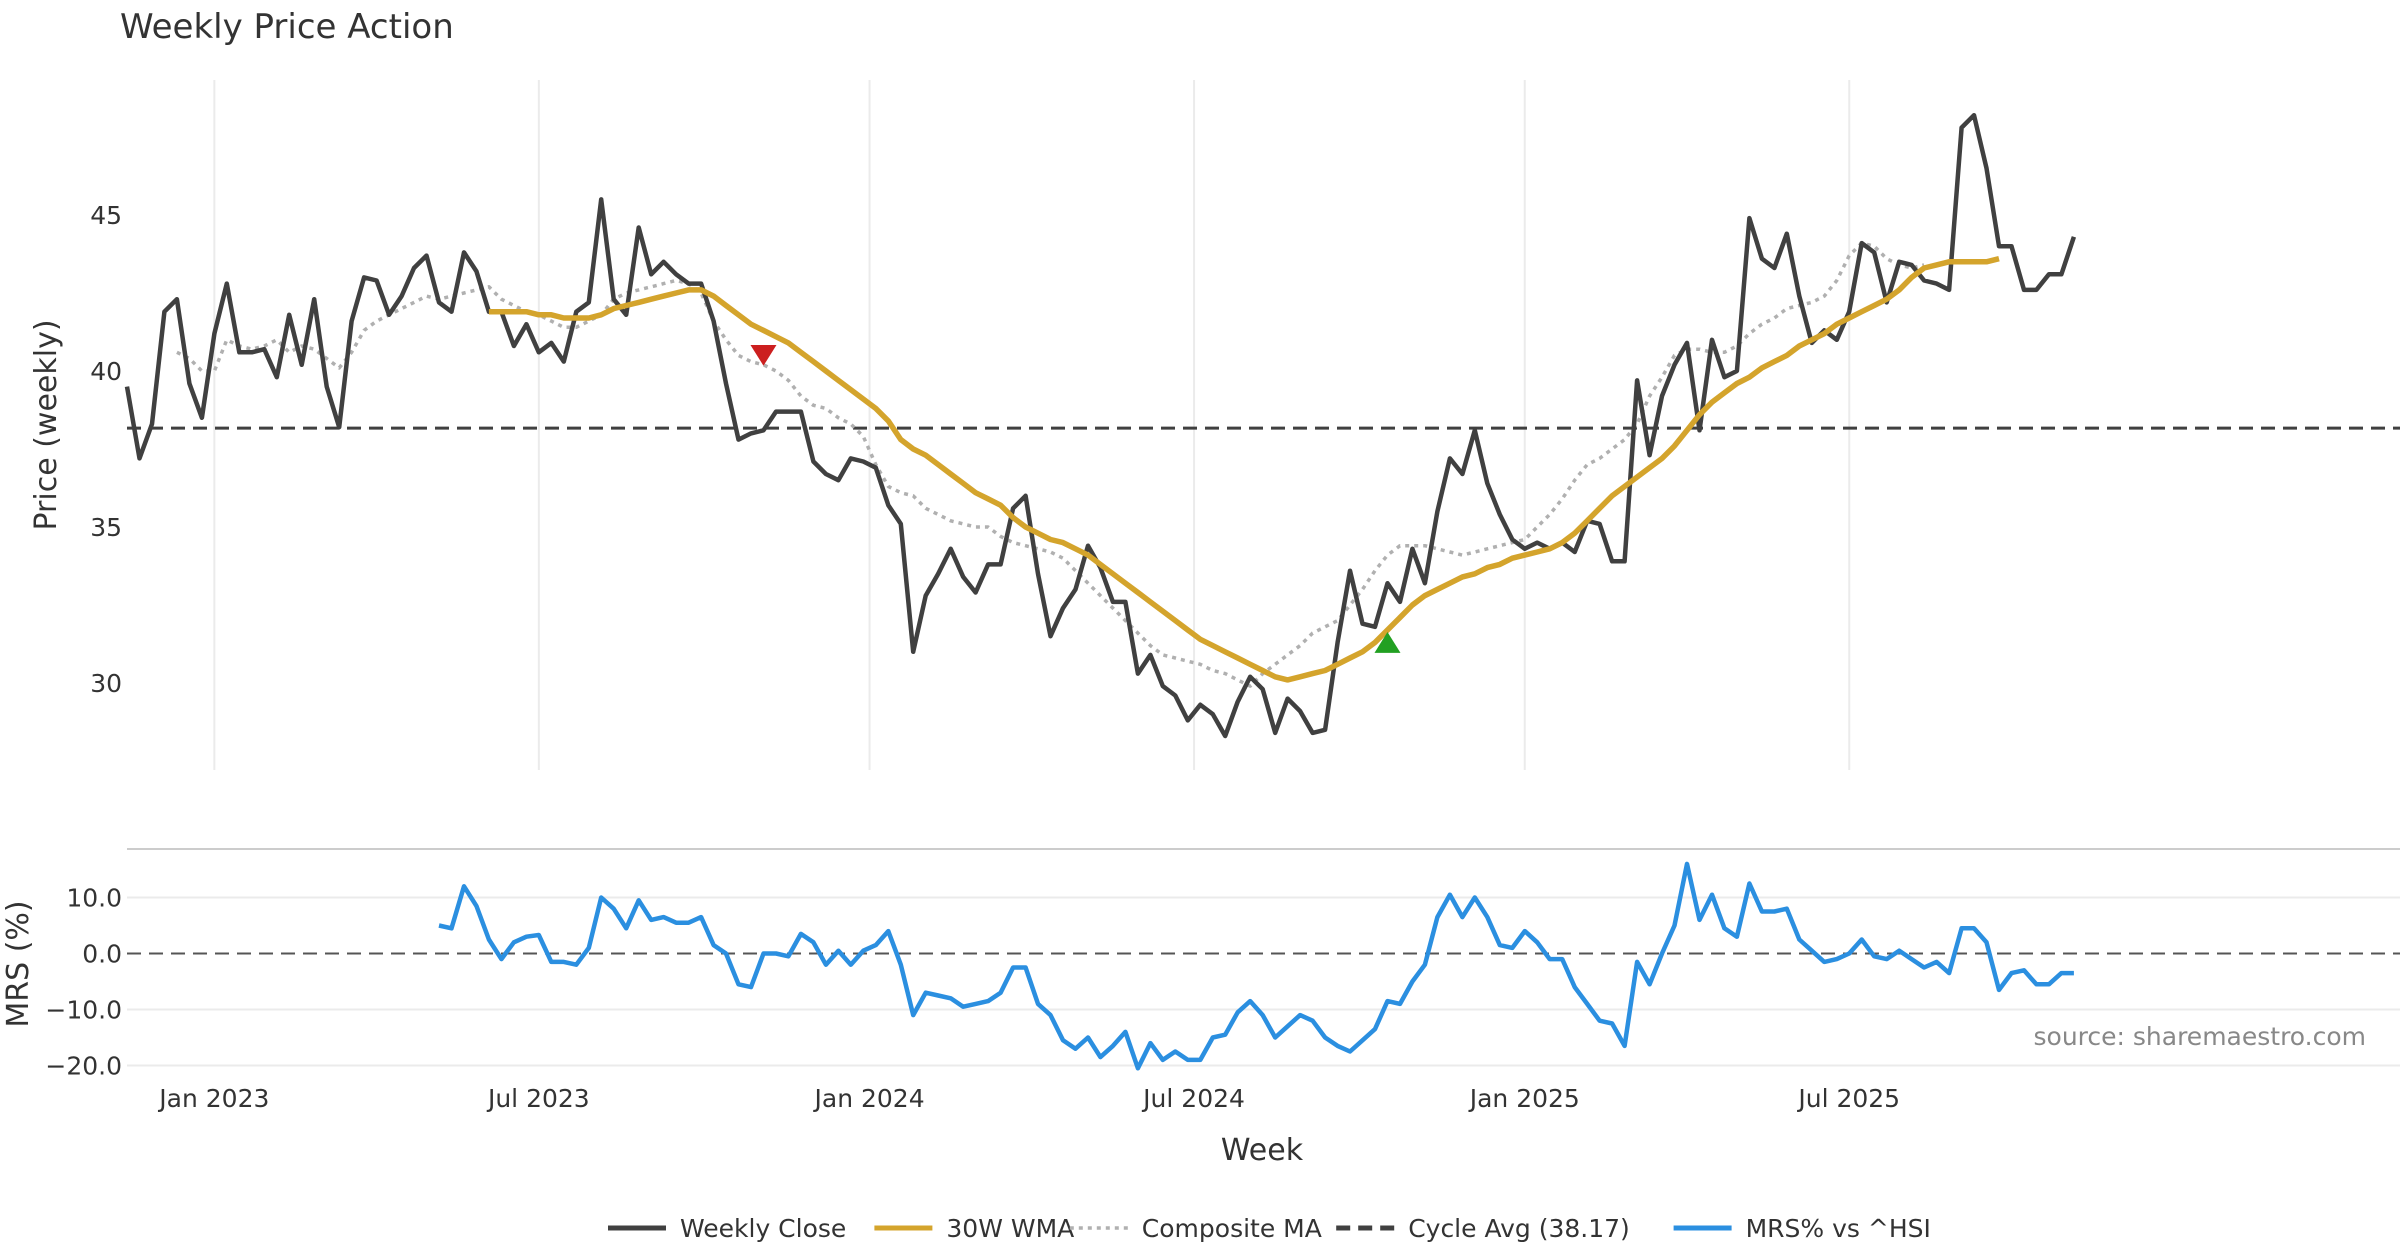 The width and height of the screenshot is (2400, 1260). What do you see at coordinates (1519, 1228) in the screenshot?
I see `legend-label: Cycle Avg (38.17)` at bounding box center [1519, 1228].